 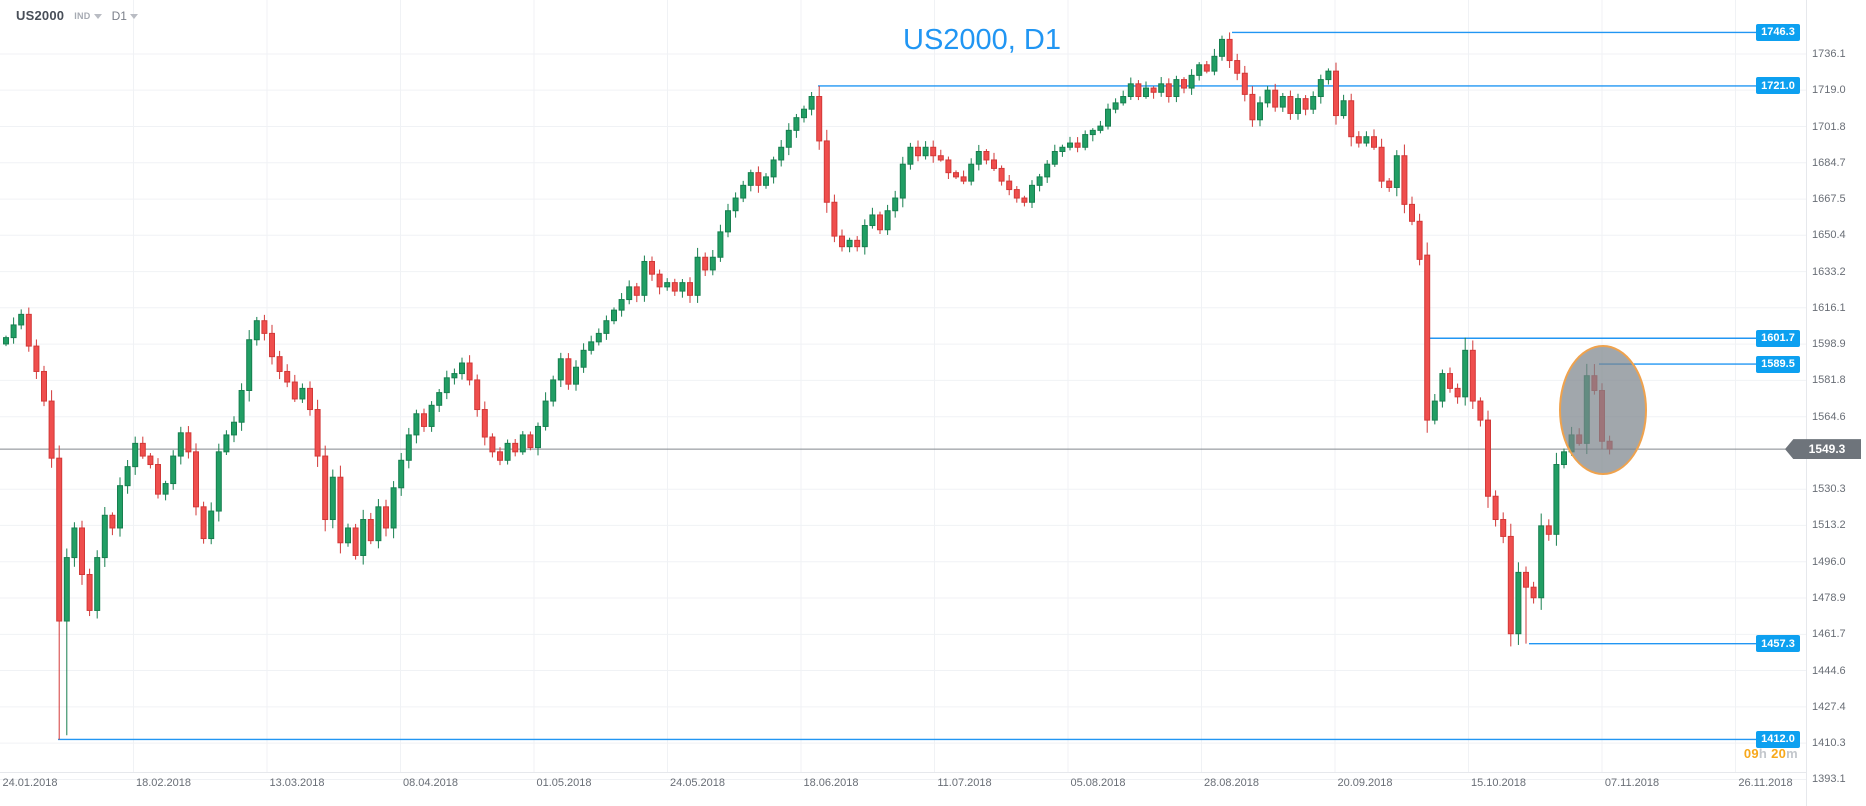 What do you see at coordinates (133, 16) in the screenshot?
I see `chevron-down-icon` at bounding box center [133, 16].